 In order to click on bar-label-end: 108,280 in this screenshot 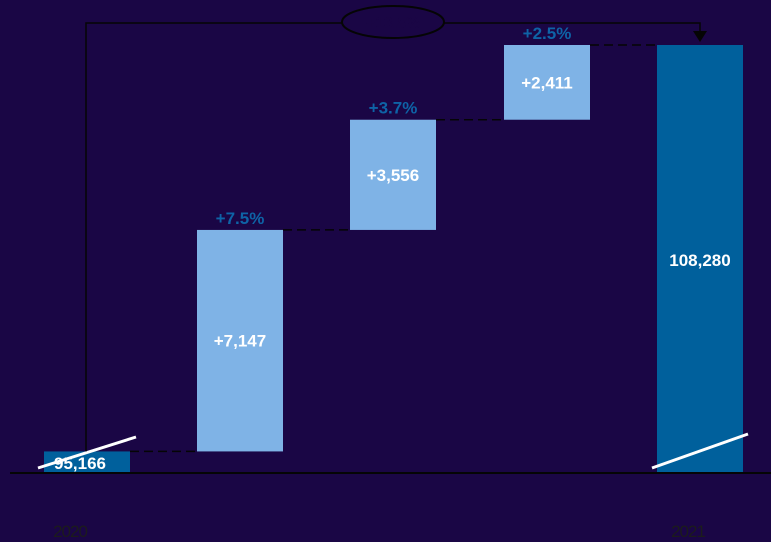, I will do `click(699, 260)`.